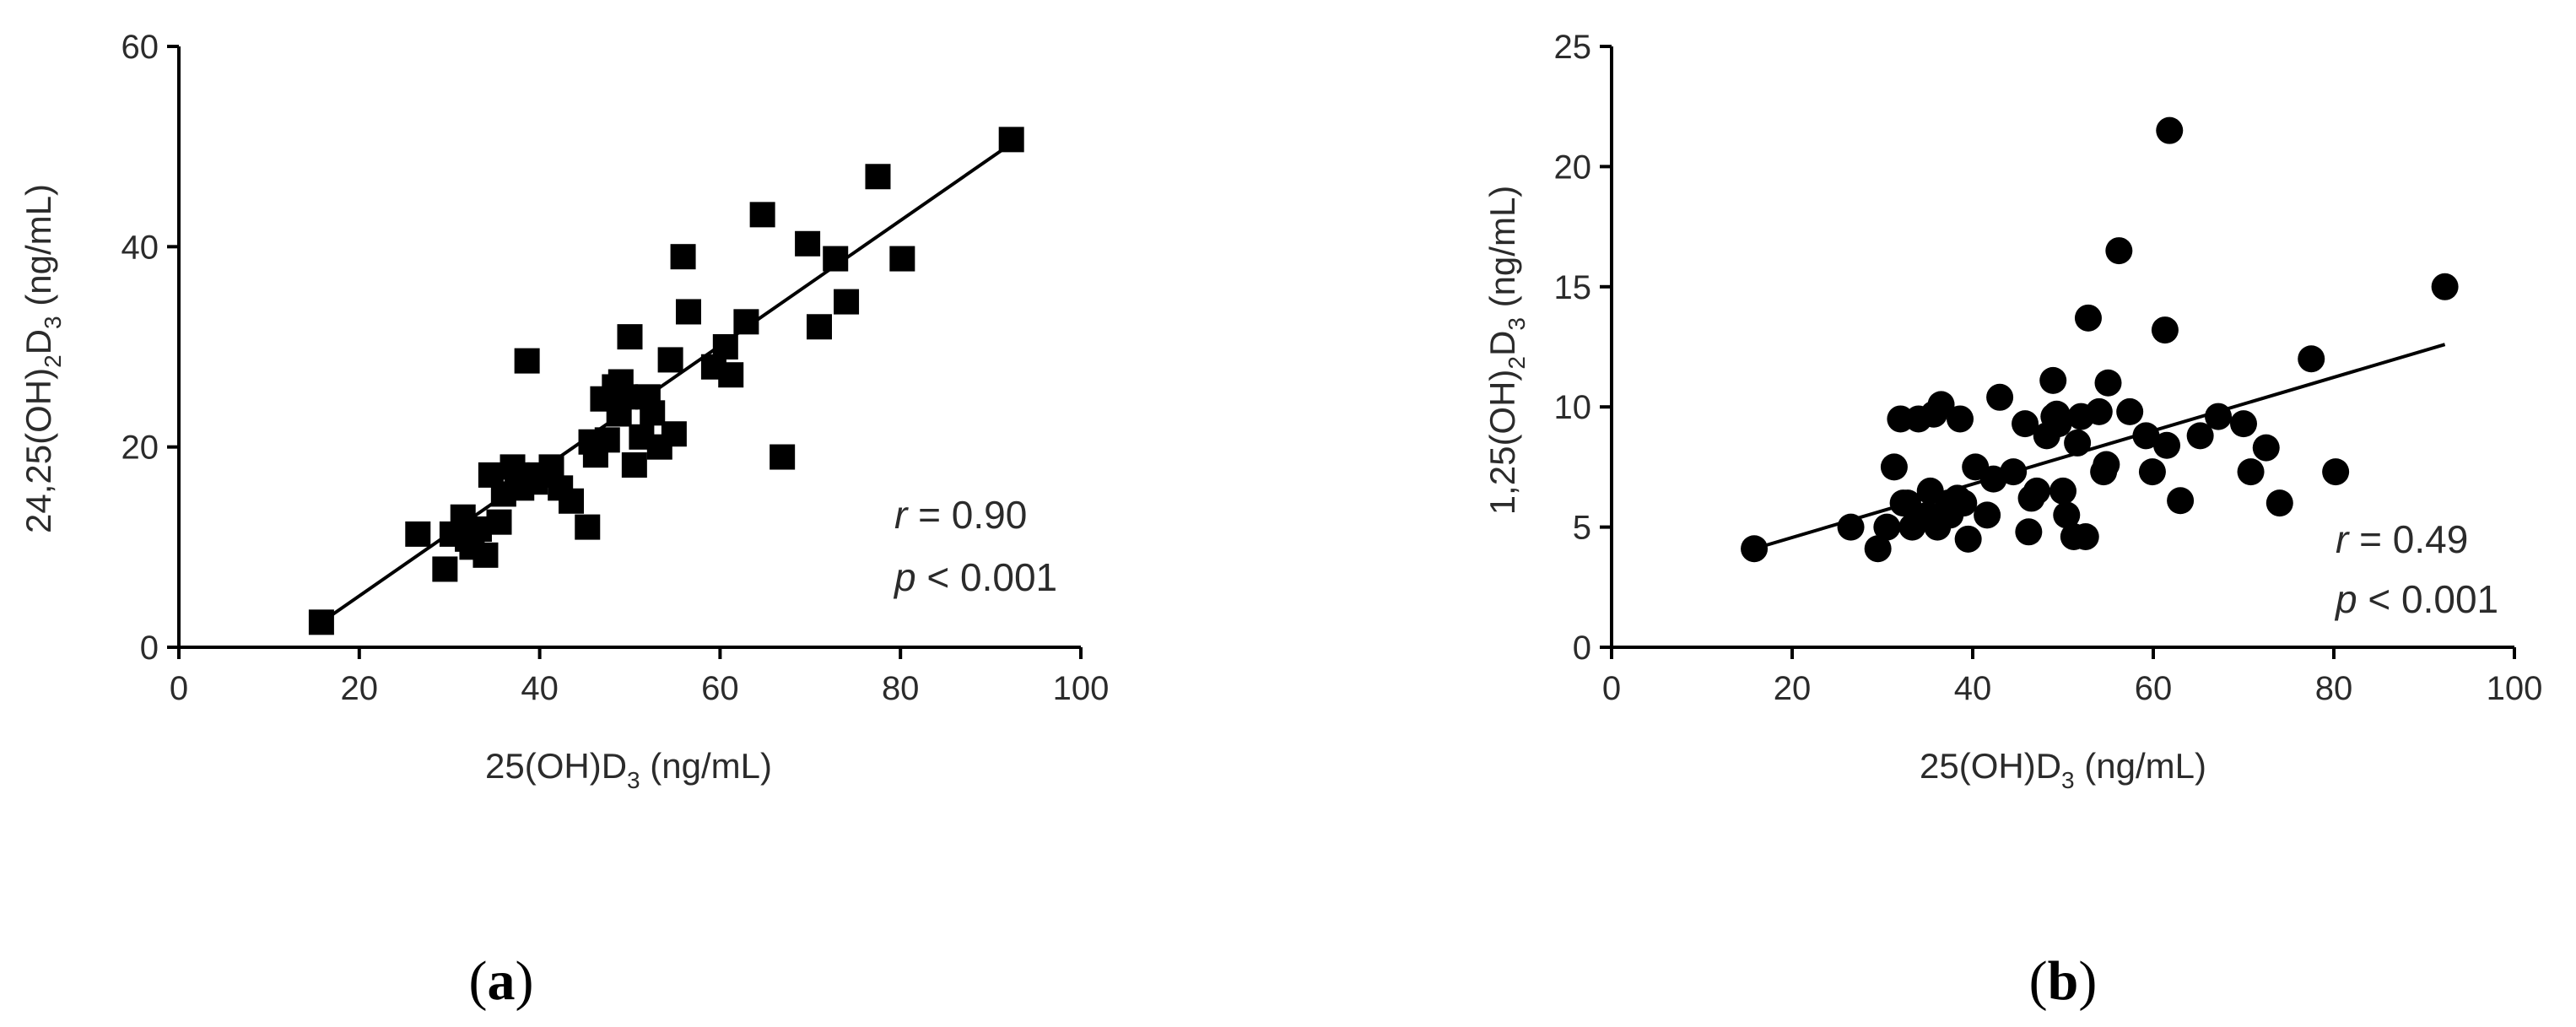 Image resolution: width=2576 pixels, height=1027 pixels. Describe the element at coordinates (628, 769) in the screenshot. I see `x-axis-title-a: 25(OH)D3 (ng/mL)` at that location.